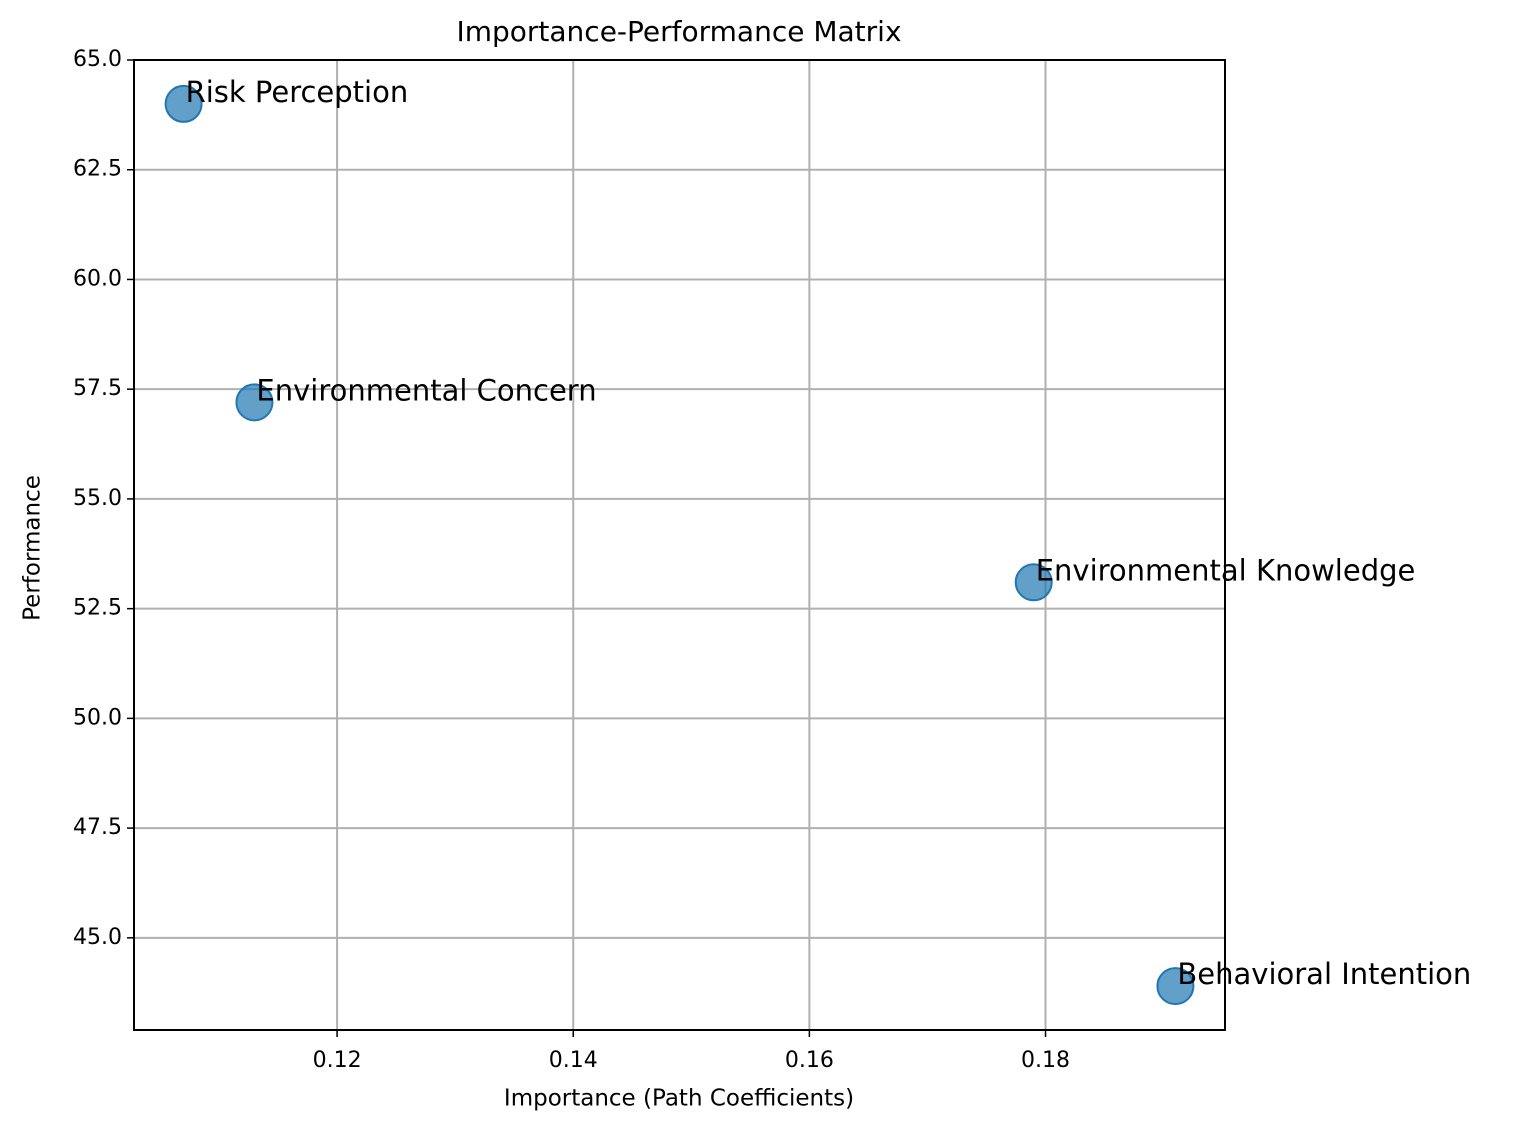 The width and height of the screenshot is (1518, 1132). What do you see at coordinates (297, 92) in the screenshot?
I see `point-label: Risk Perception` at bounding box center [297, 92].